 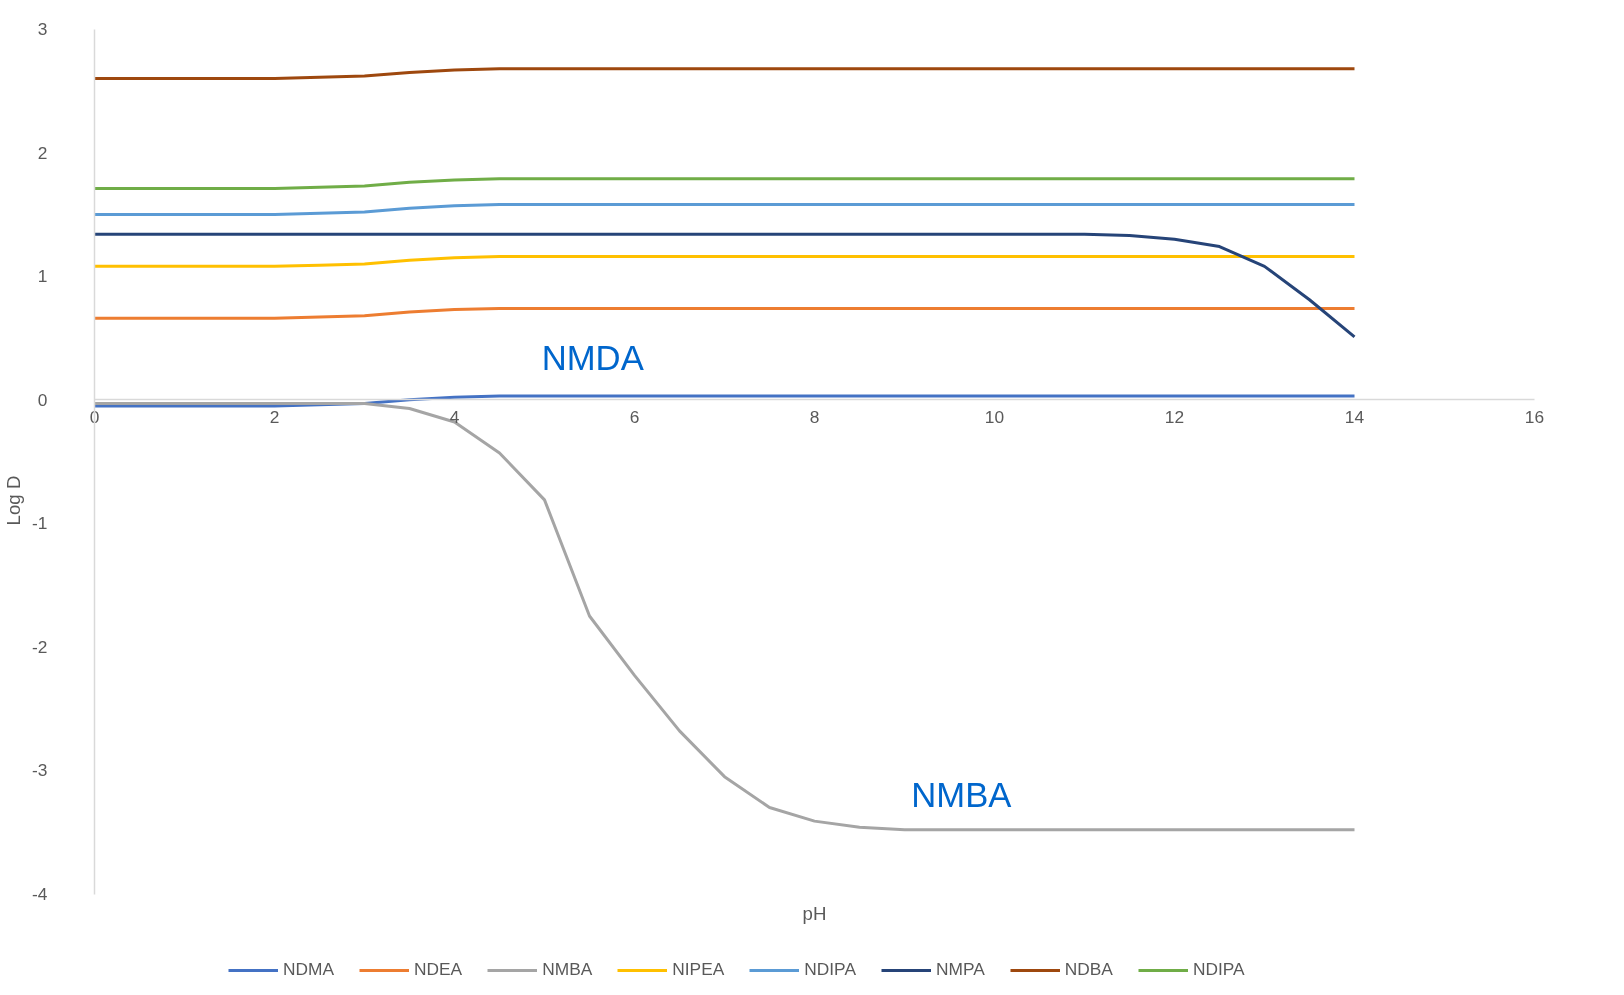 I want to click on legend-label: NDMA, so click(x=309, y=969).